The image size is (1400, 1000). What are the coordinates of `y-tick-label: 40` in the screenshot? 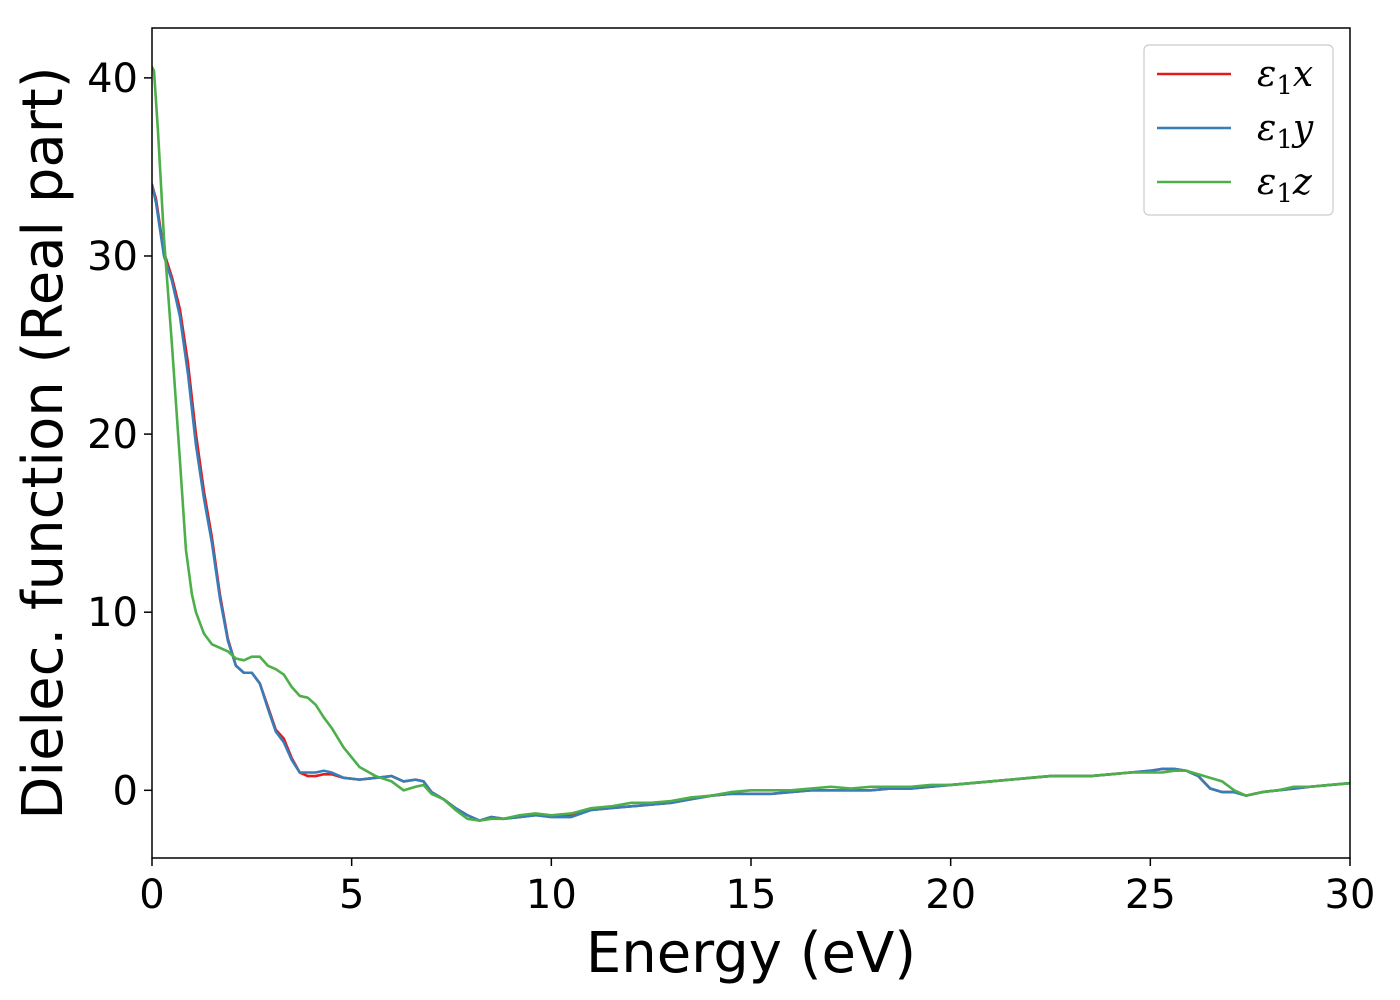 It's located at (112, 79).